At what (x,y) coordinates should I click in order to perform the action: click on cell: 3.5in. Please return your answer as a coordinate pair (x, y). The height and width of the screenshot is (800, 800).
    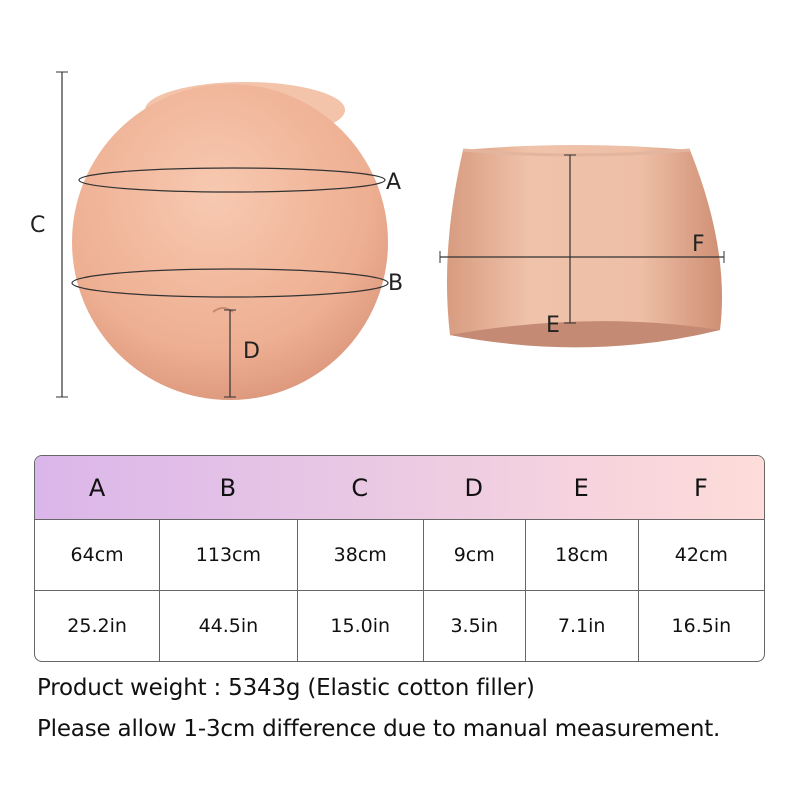
    Looking at the image, I should click on (473, 625).